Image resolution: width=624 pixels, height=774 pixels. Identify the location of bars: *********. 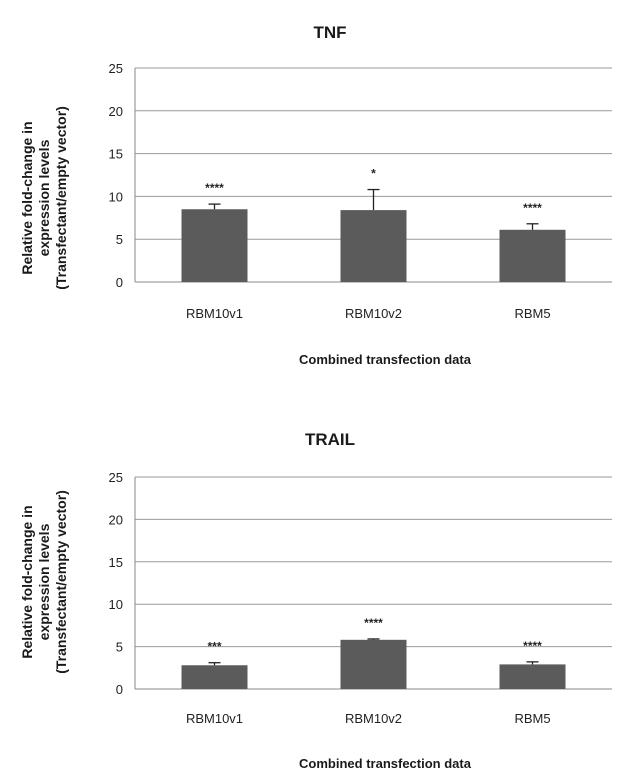
(373, 224).